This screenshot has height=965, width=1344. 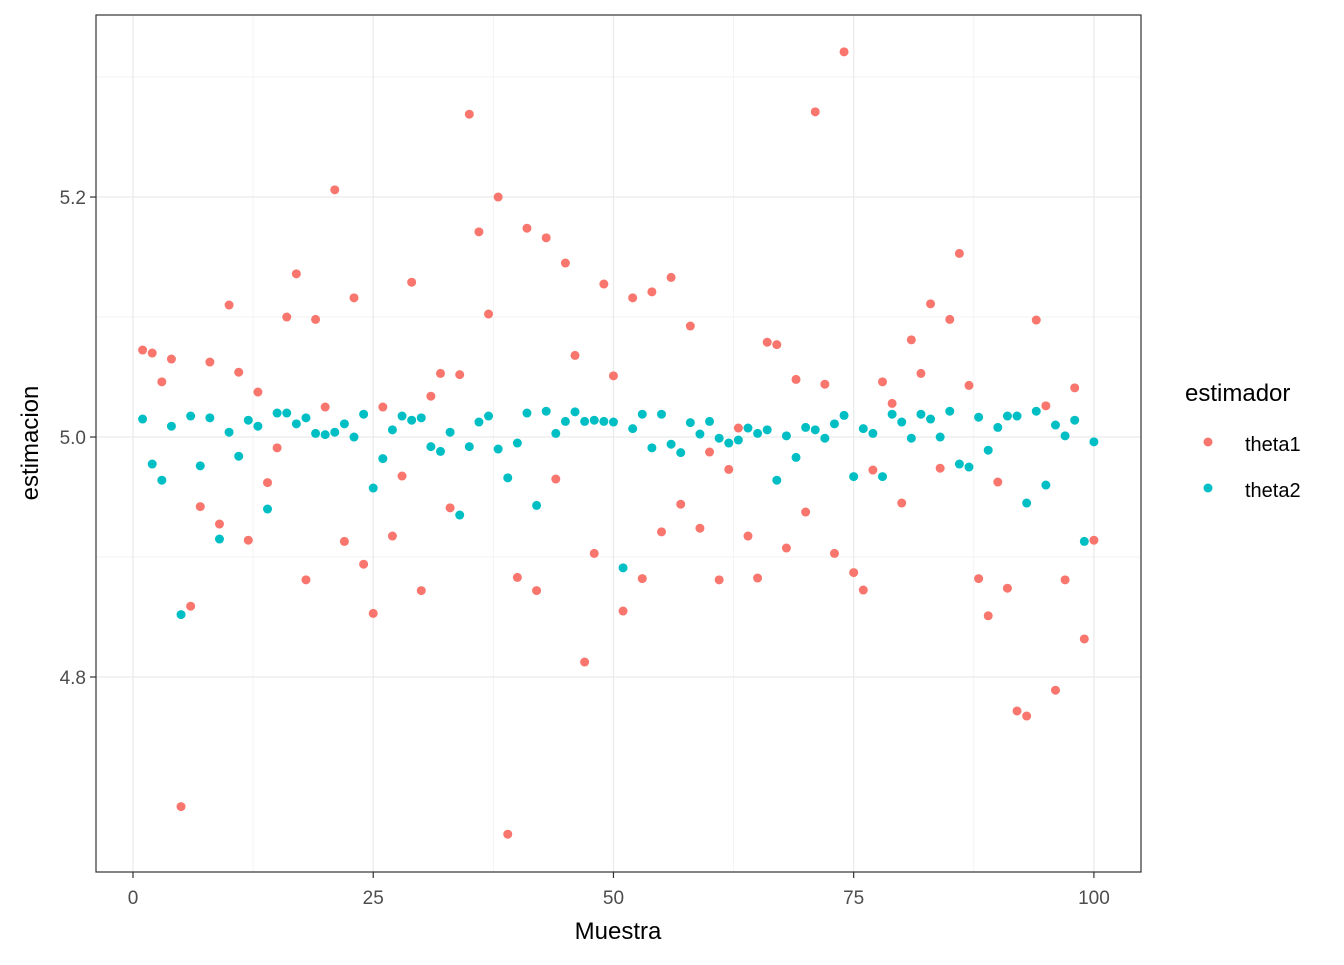 What do you see at coordinates (613, 898) in the screenshot?
I see `x-tick-label: 50` at bounding box center [613, 898].